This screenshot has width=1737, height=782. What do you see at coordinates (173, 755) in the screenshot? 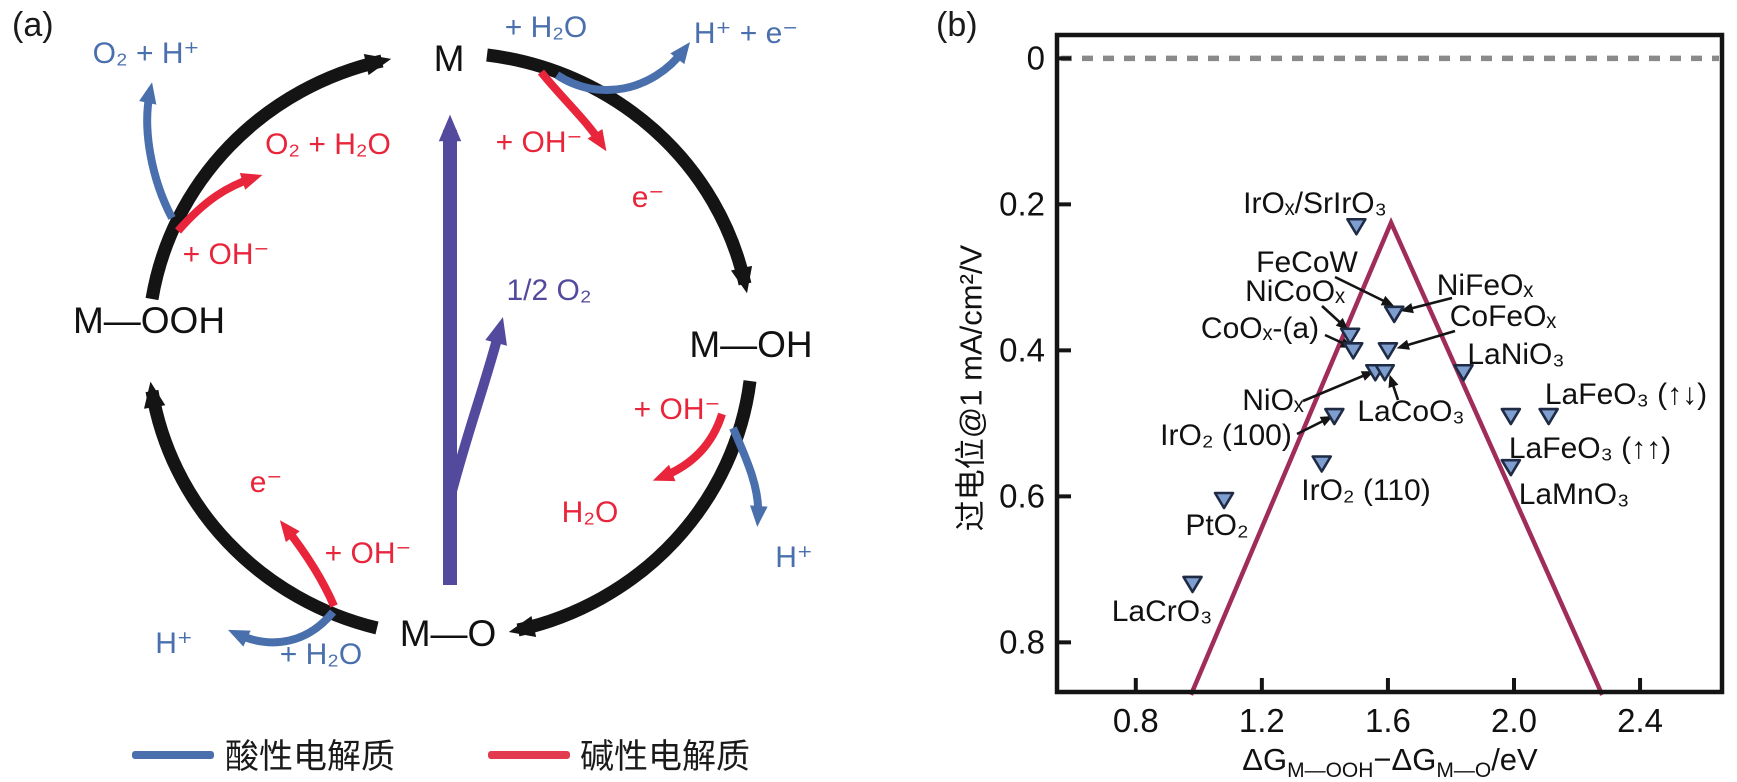
I see `legend-acid-line` at bounding box center [173, 755].